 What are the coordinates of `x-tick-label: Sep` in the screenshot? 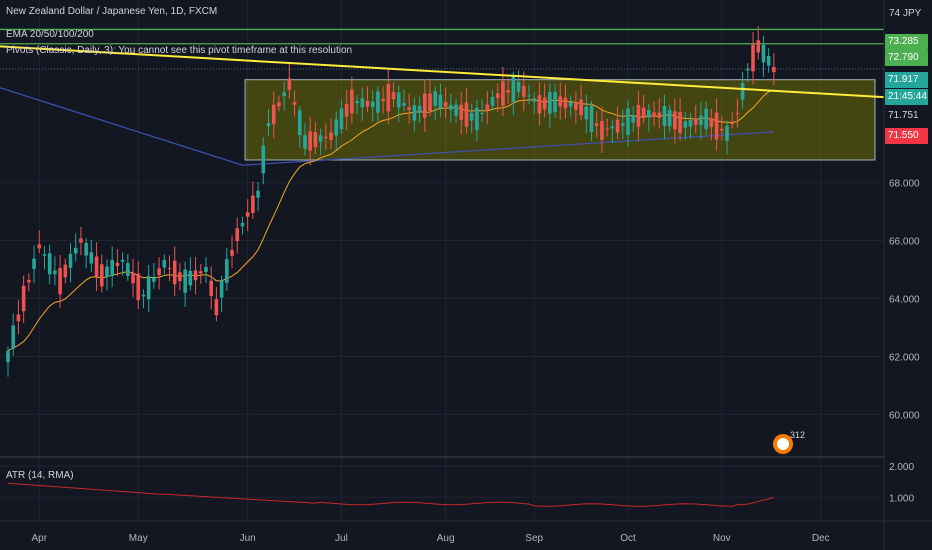 It's located at (534, 538).